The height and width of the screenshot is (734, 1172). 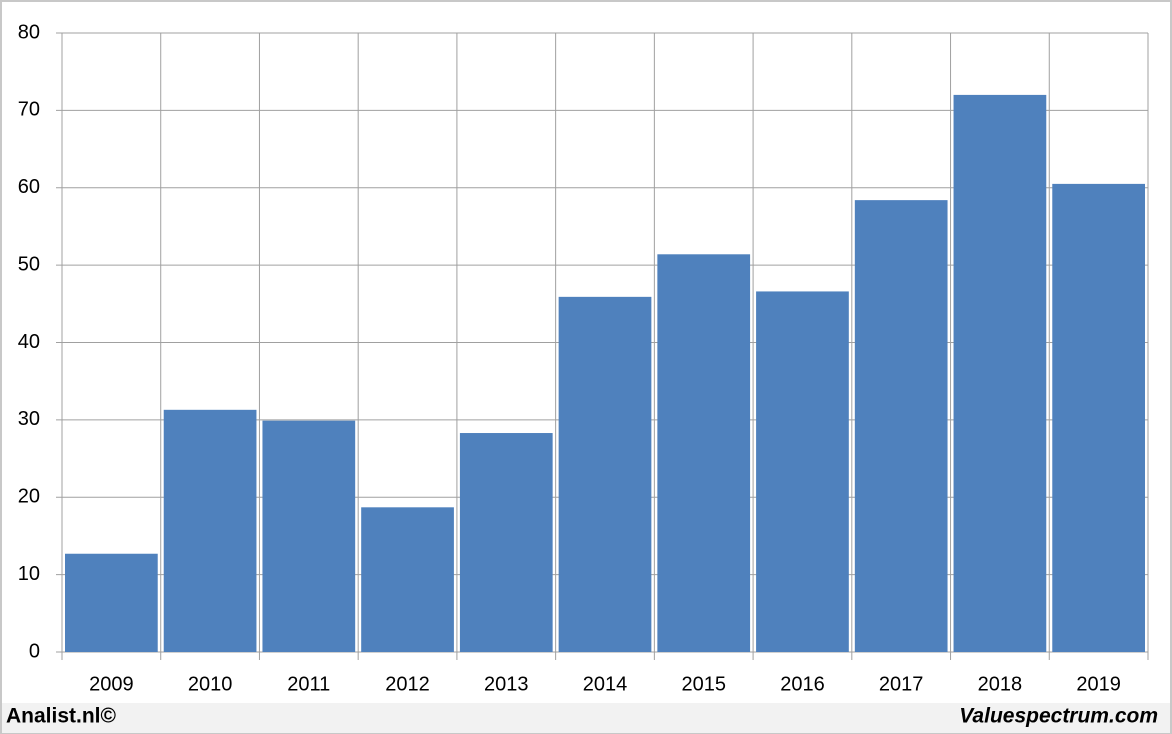 What do you see at coordinates (34, 651) in the screenshot?
I see `y-tick-label: 0` at bounding box center [34, 651].